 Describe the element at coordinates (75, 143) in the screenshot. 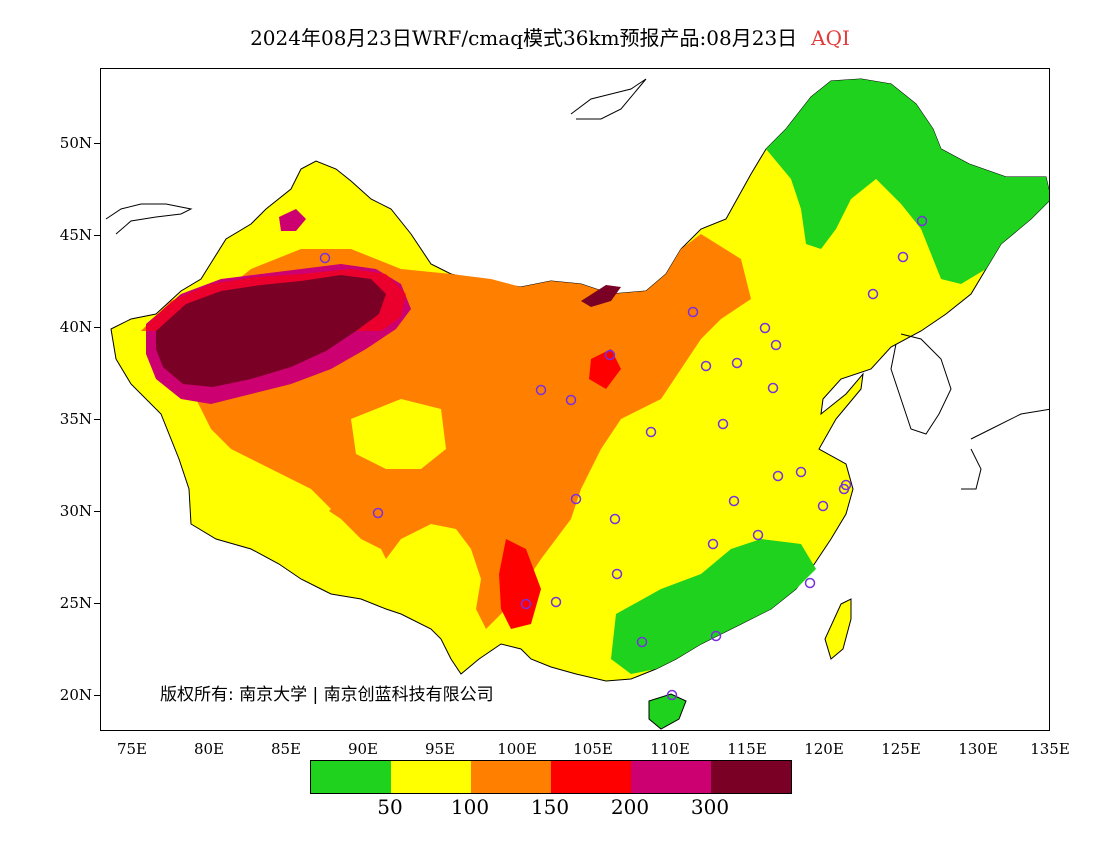

I see `lat-tick-50n: 50N` at that location.